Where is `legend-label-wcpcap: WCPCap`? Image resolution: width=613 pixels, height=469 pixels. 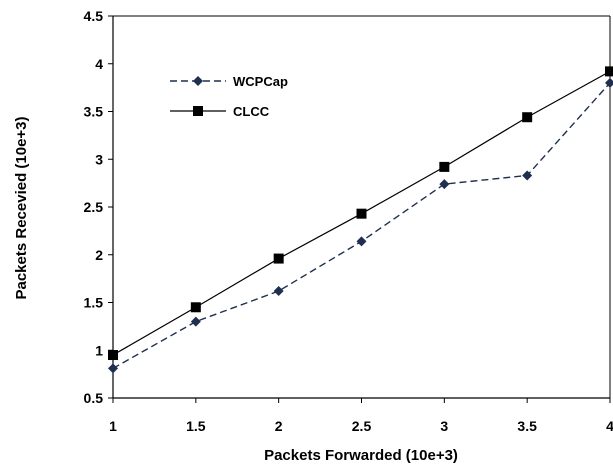 legend-label-wcpcap: WCPCap is located at coordinates (260, 81).